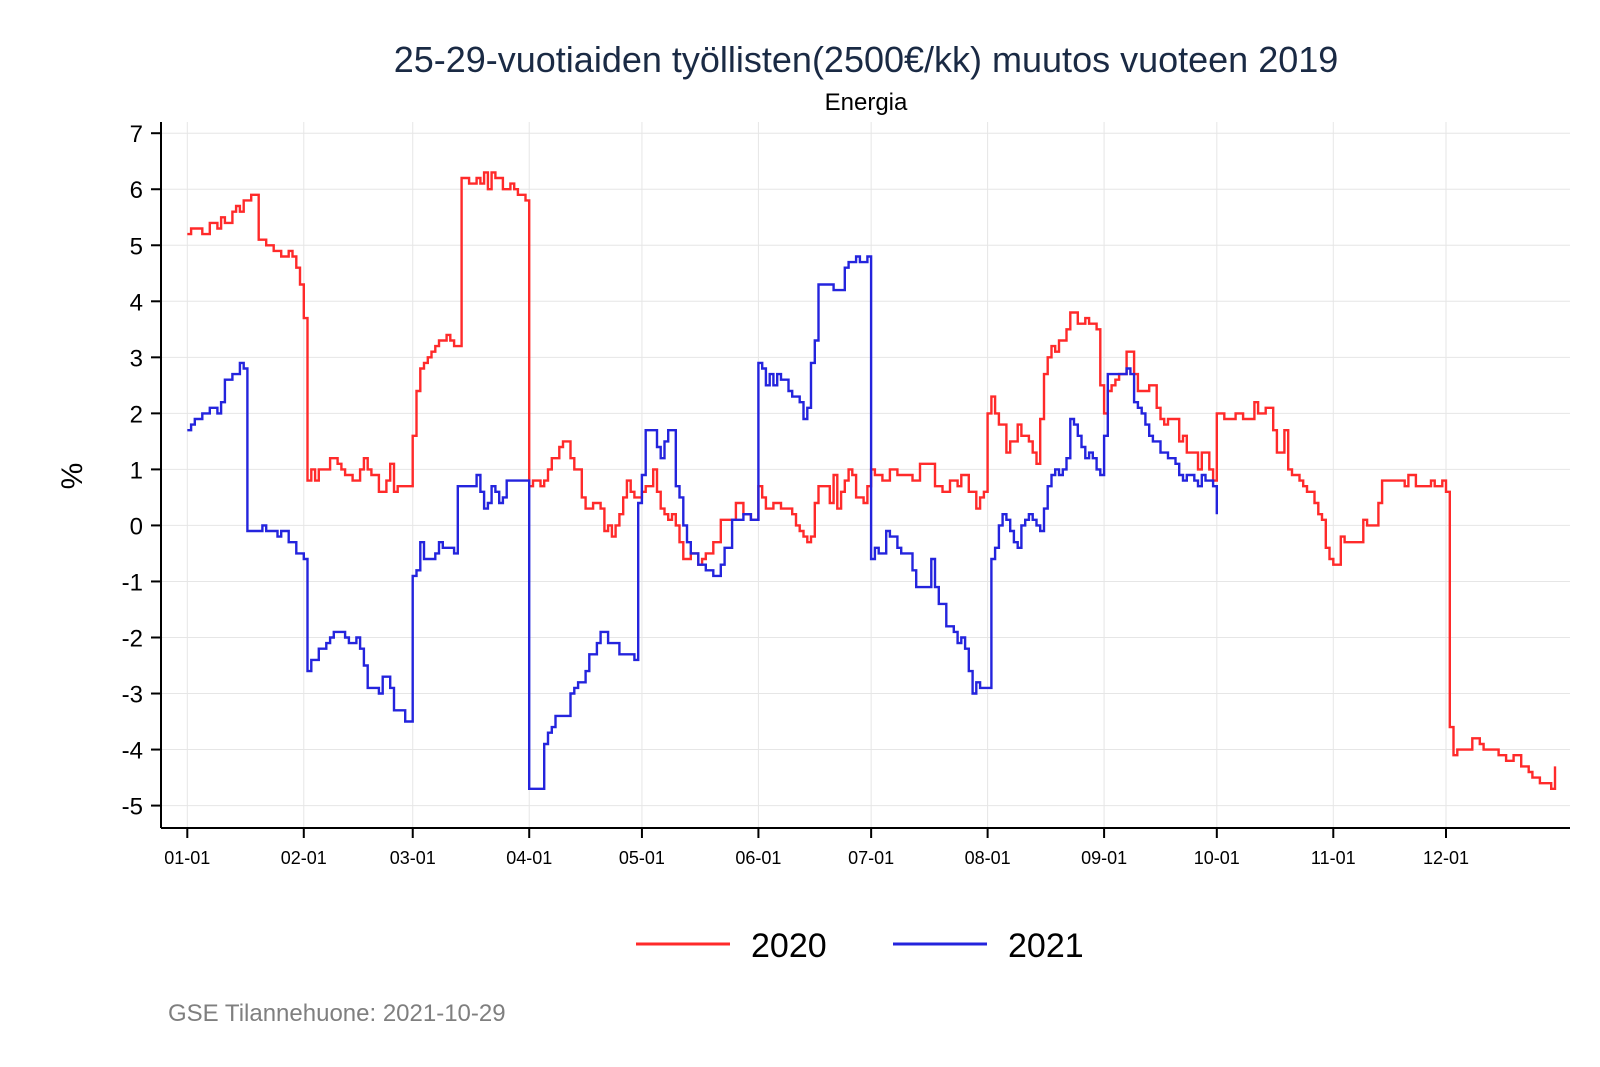 Image resolution: width=1600 pixels, height=1067 pixels. I want to click on legend-label-2020: 2020, so click(789, 946).